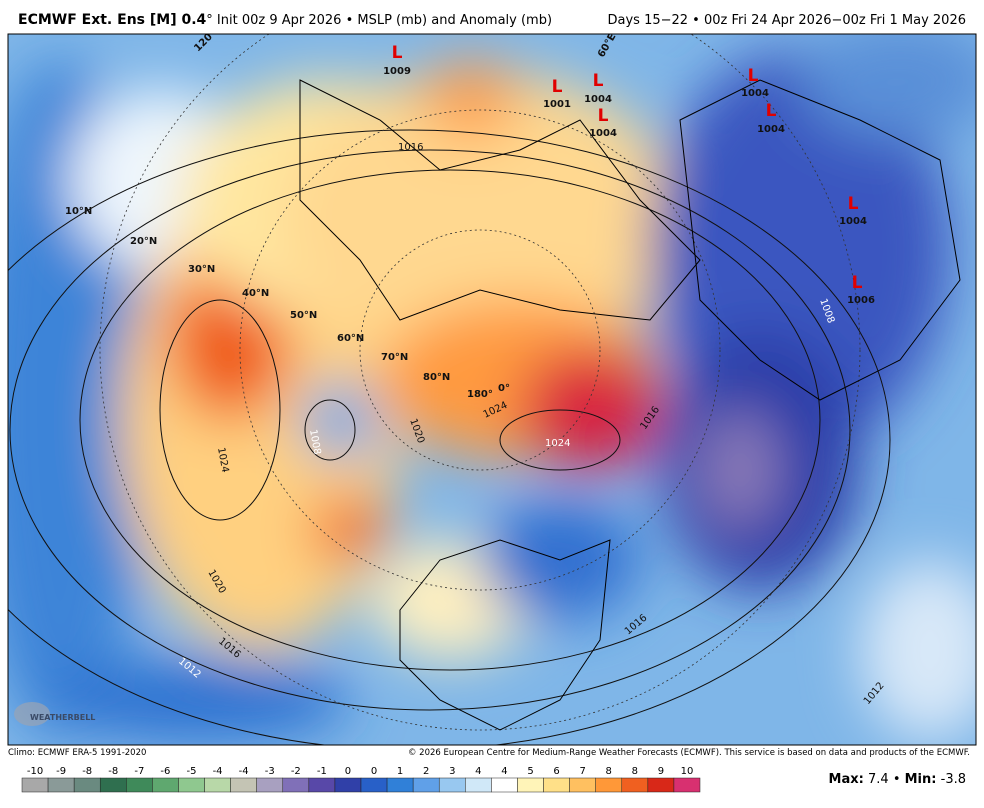  Describe the element at coordinates (35, 771) in the screenshot. I see `colorbar-label: -10` at that location.